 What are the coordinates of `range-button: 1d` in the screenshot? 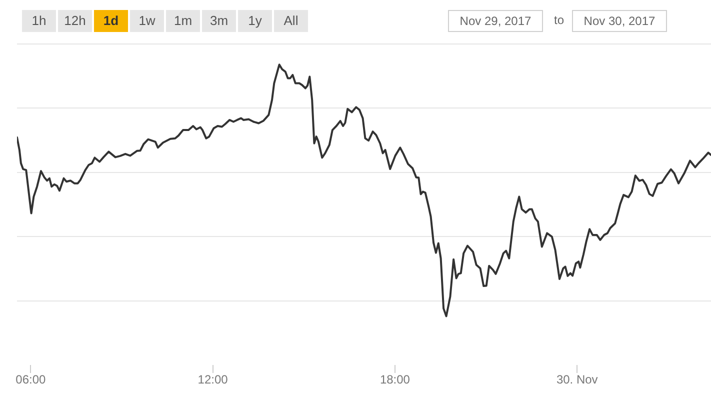 It's located at (111, 21).